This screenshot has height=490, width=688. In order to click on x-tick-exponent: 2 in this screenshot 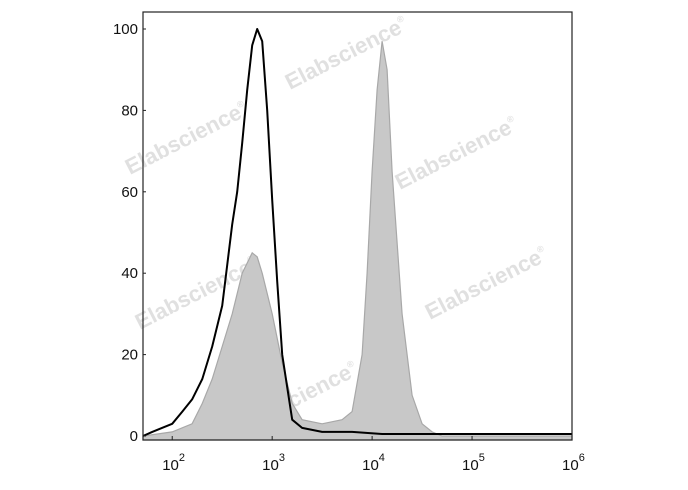, I will do `click(182, 458)`.